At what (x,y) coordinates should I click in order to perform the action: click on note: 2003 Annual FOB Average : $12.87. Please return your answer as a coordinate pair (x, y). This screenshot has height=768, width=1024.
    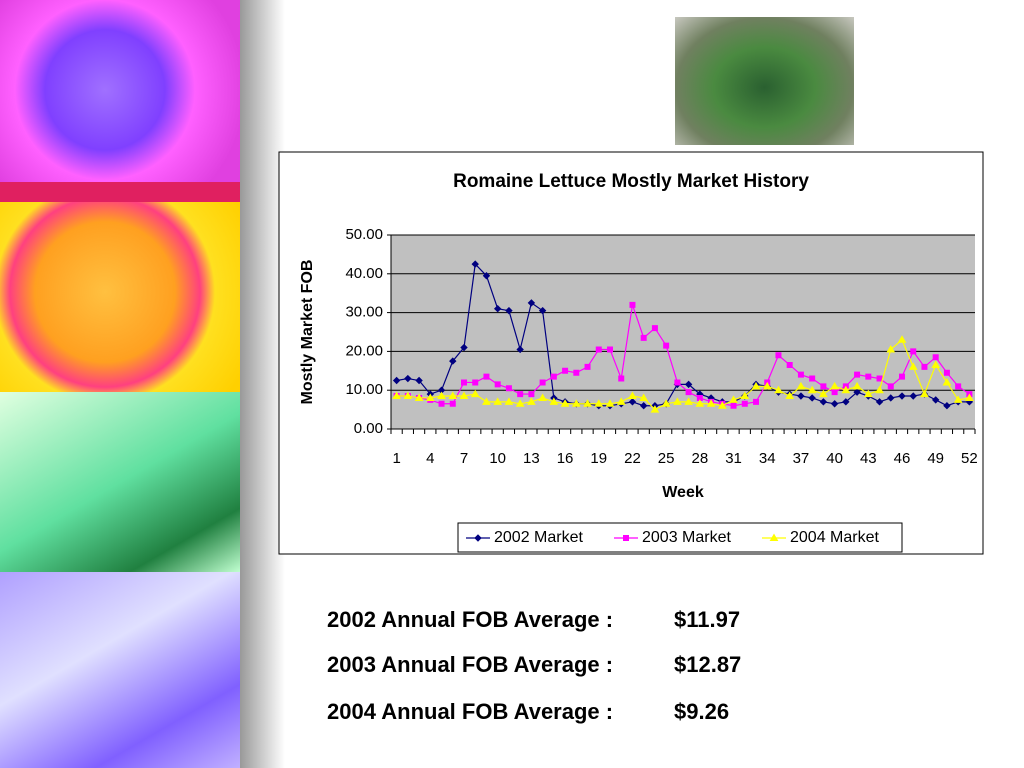
    Looking at the image, I should click on (534, 665).